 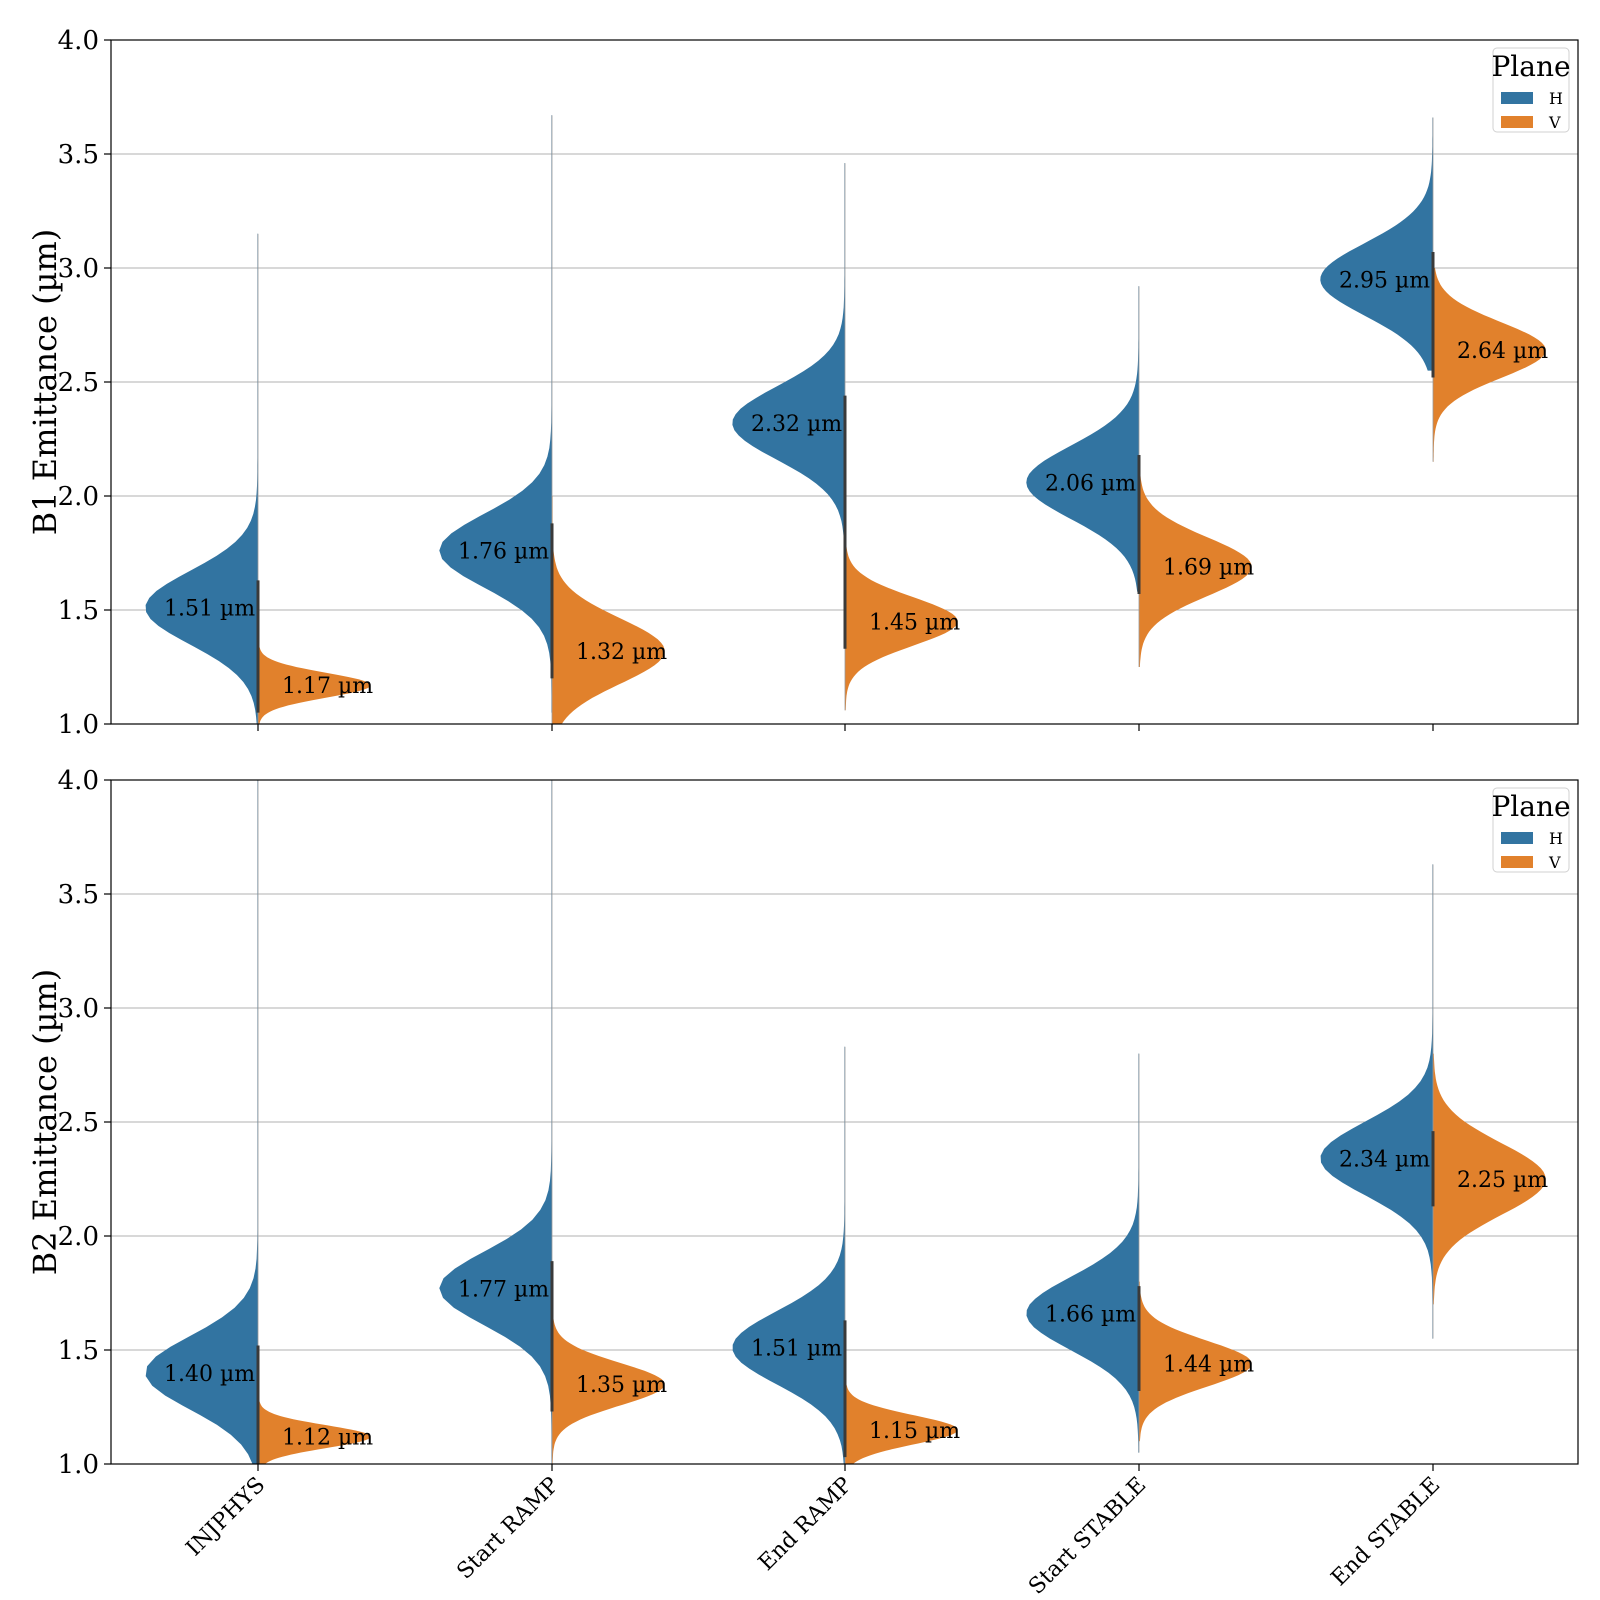 I want to click on violin-start-ramp: 1.77 µm 1.35 µm, so click(x=553, y=1122).